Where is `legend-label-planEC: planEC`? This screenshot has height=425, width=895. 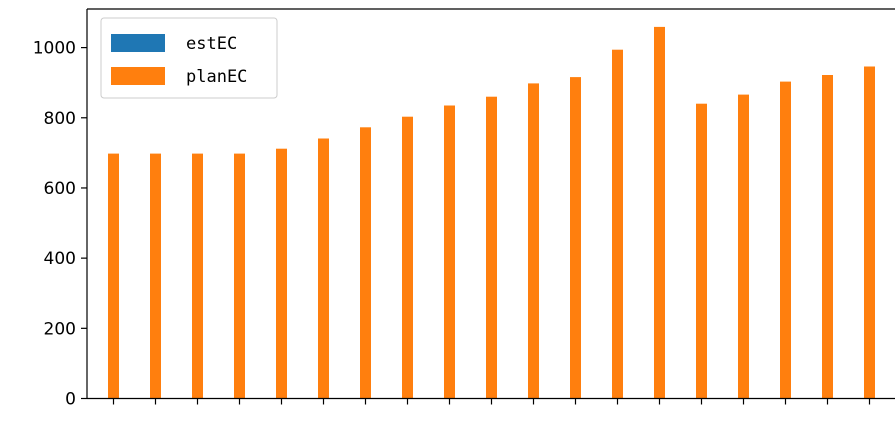 legend-label-planEC: planEC is located at coordinates (216, 77).